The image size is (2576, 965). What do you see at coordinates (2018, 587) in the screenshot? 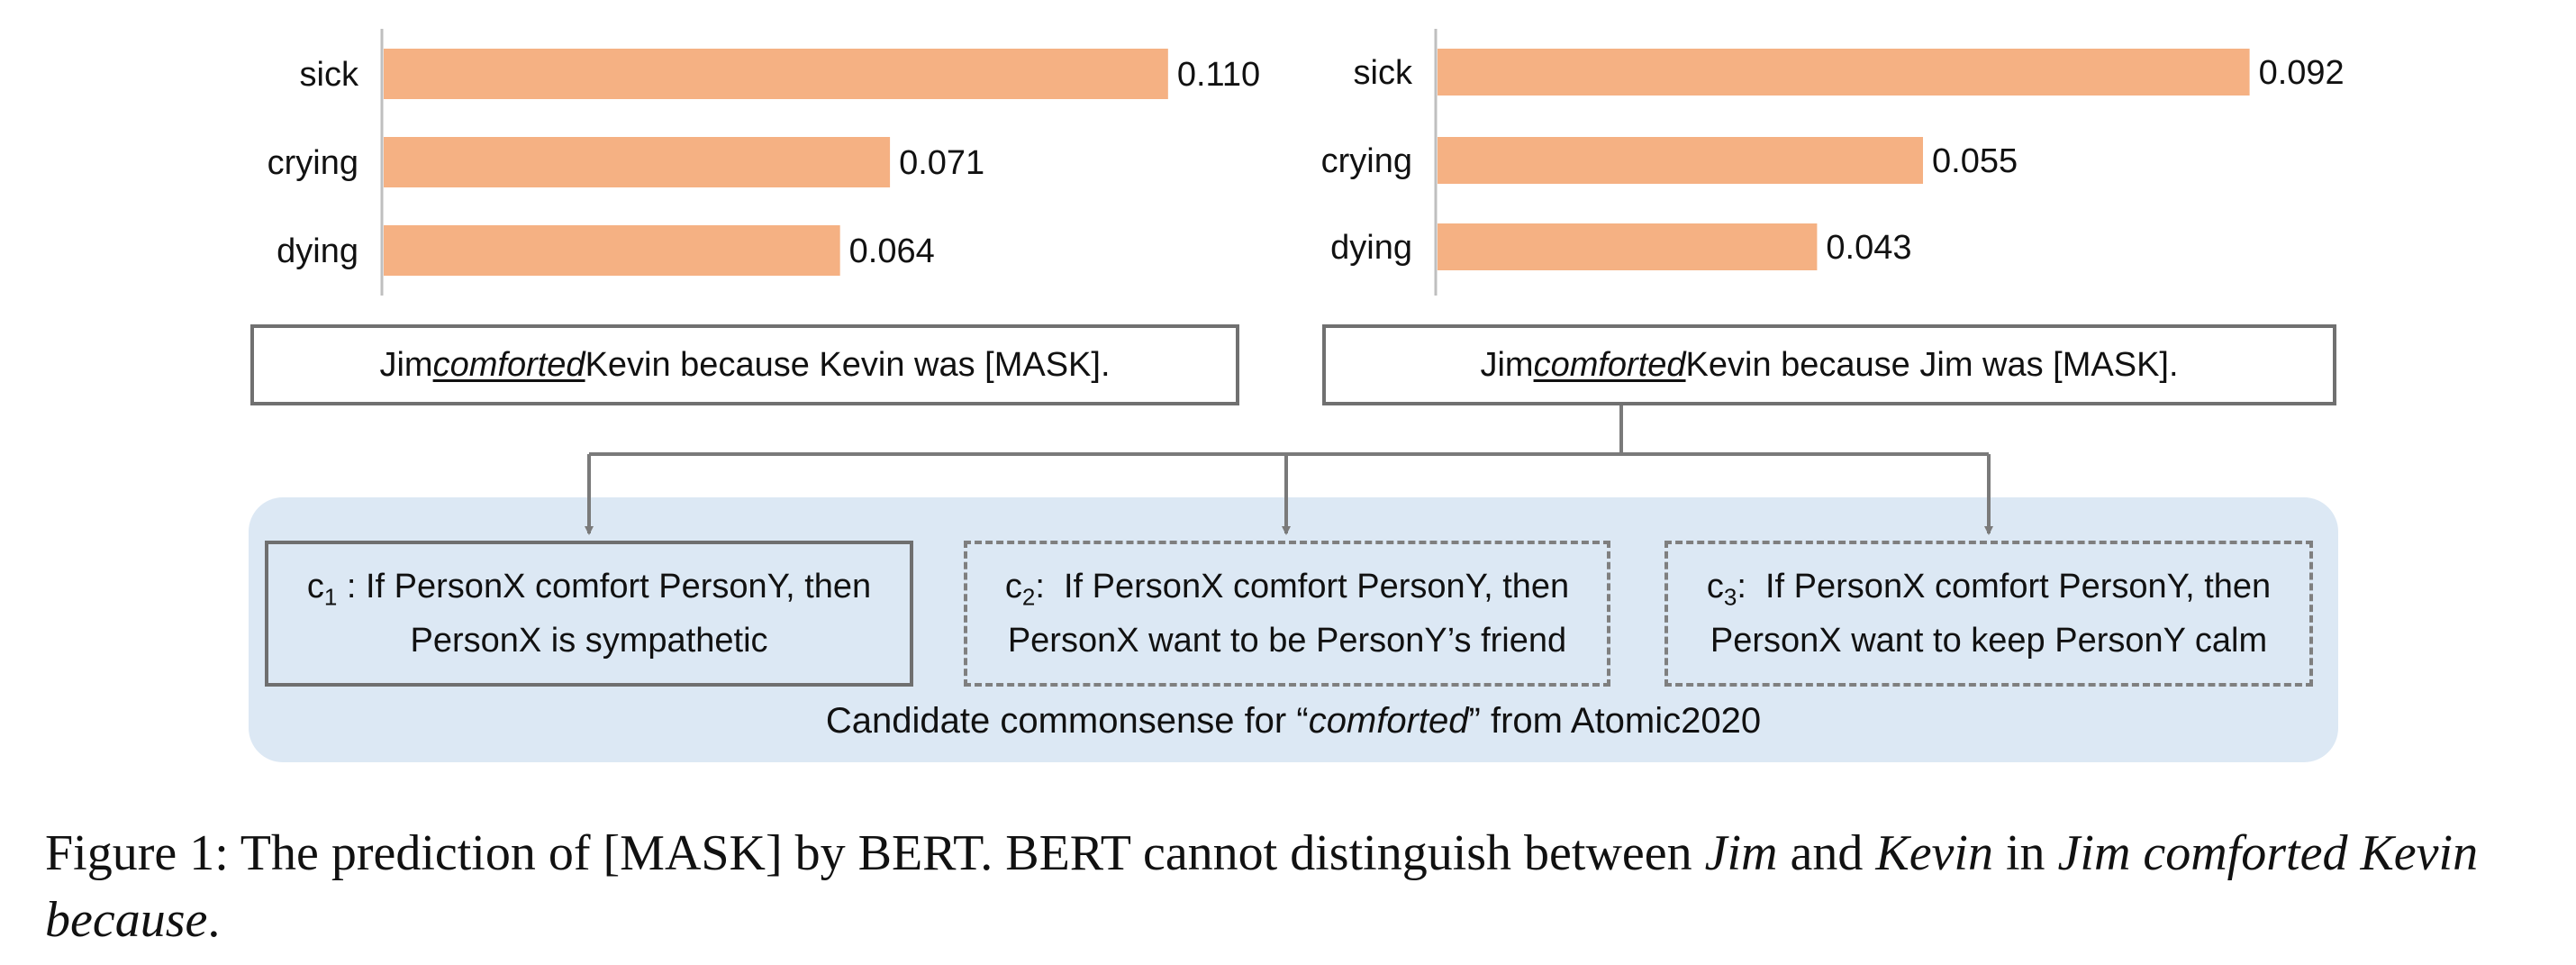
I see `candidate-3-text1: If PersonX comfort PersonY, then` at bounding box center [2018, 587].